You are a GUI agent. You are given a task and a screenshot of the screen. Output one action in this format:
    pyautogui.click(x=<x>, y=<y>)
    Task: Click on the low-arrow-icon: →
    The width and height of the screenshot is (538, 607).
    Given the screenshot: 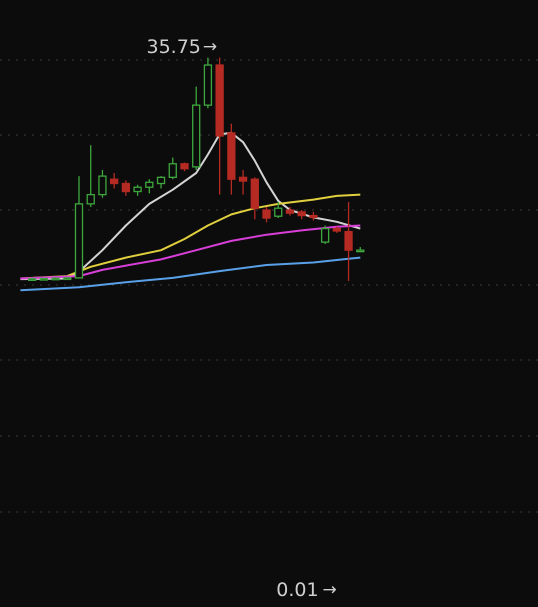 What is the action you would take?
    pyautogui.click(x=330, y=590)
    